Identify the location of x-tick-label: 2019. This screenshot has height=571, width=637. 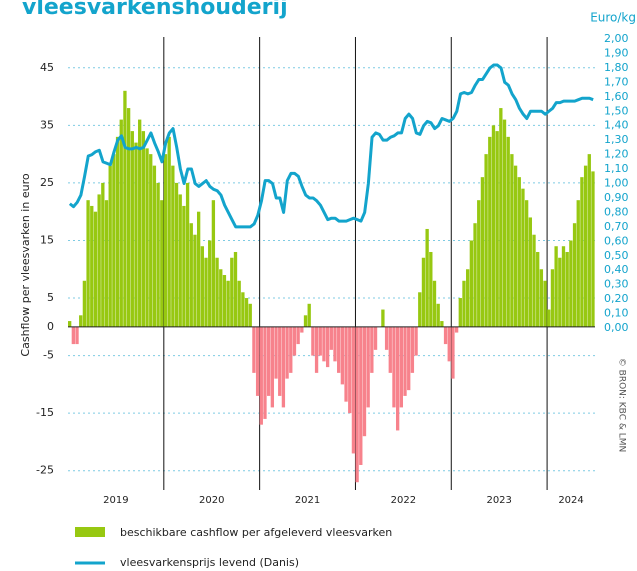
(115, 500).